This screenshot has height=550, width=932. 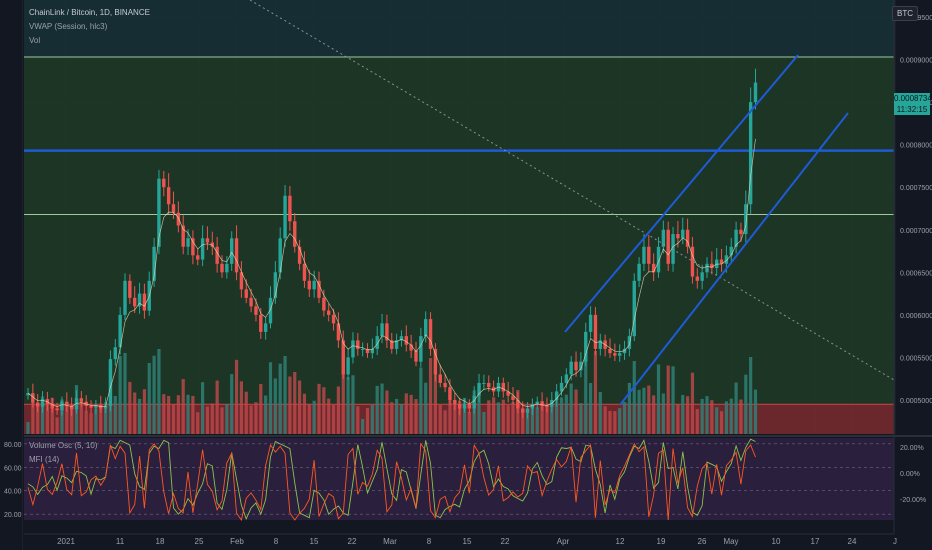 What do you see at coordinates (35, 40) in the screenshot?
I see `volume-legend: Vol` at bounding box center [35, 40].